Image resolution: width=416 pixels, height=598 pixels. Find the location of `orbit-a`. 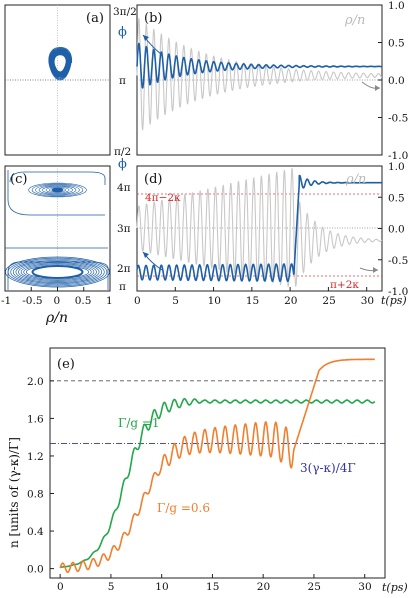

orbit-a is located at coordinates (60, 64).